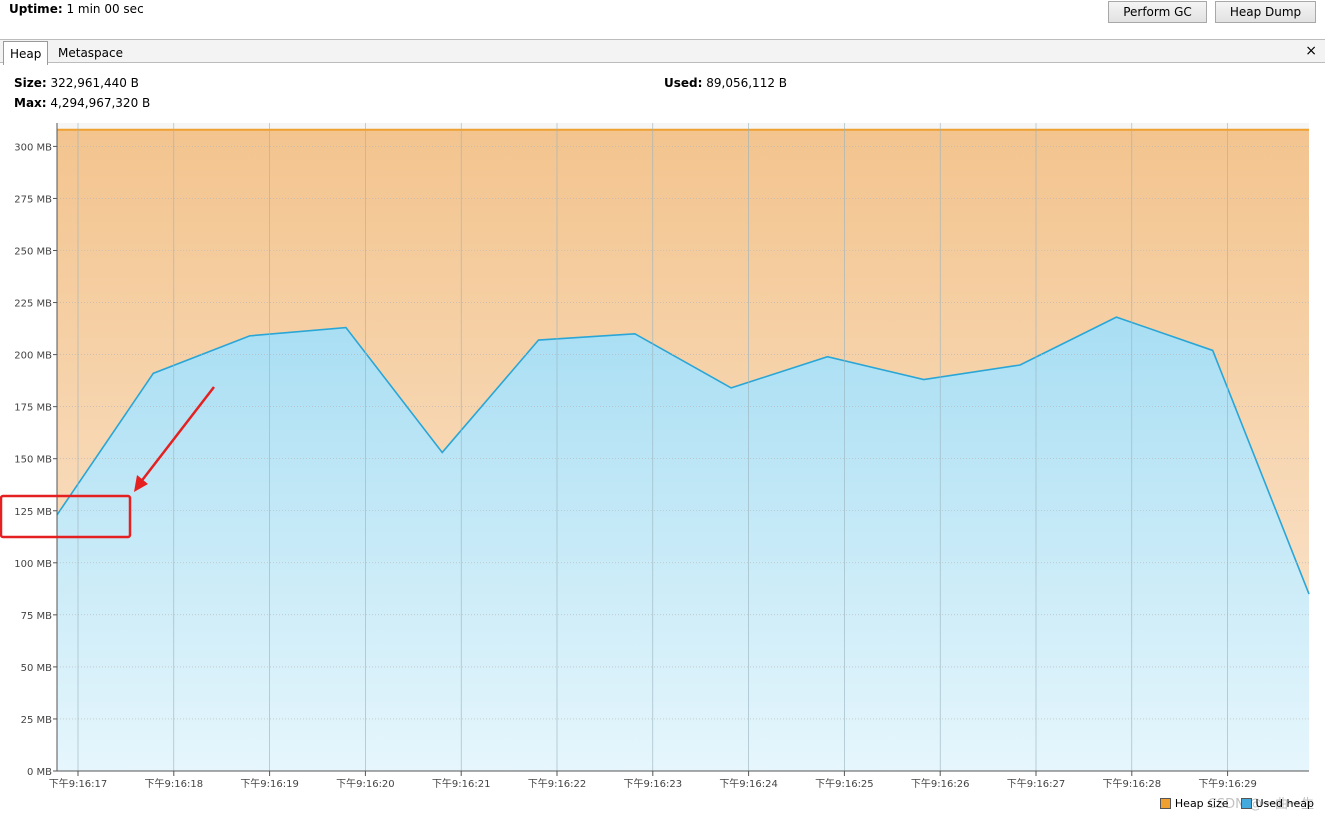 Image resolution: width=1326 pixels, height=821 pixels. What do you see at coordinates (94, 83) in the screenshot?
I see `size-value: 322,961,440 B` at bounding box center [94, 83].